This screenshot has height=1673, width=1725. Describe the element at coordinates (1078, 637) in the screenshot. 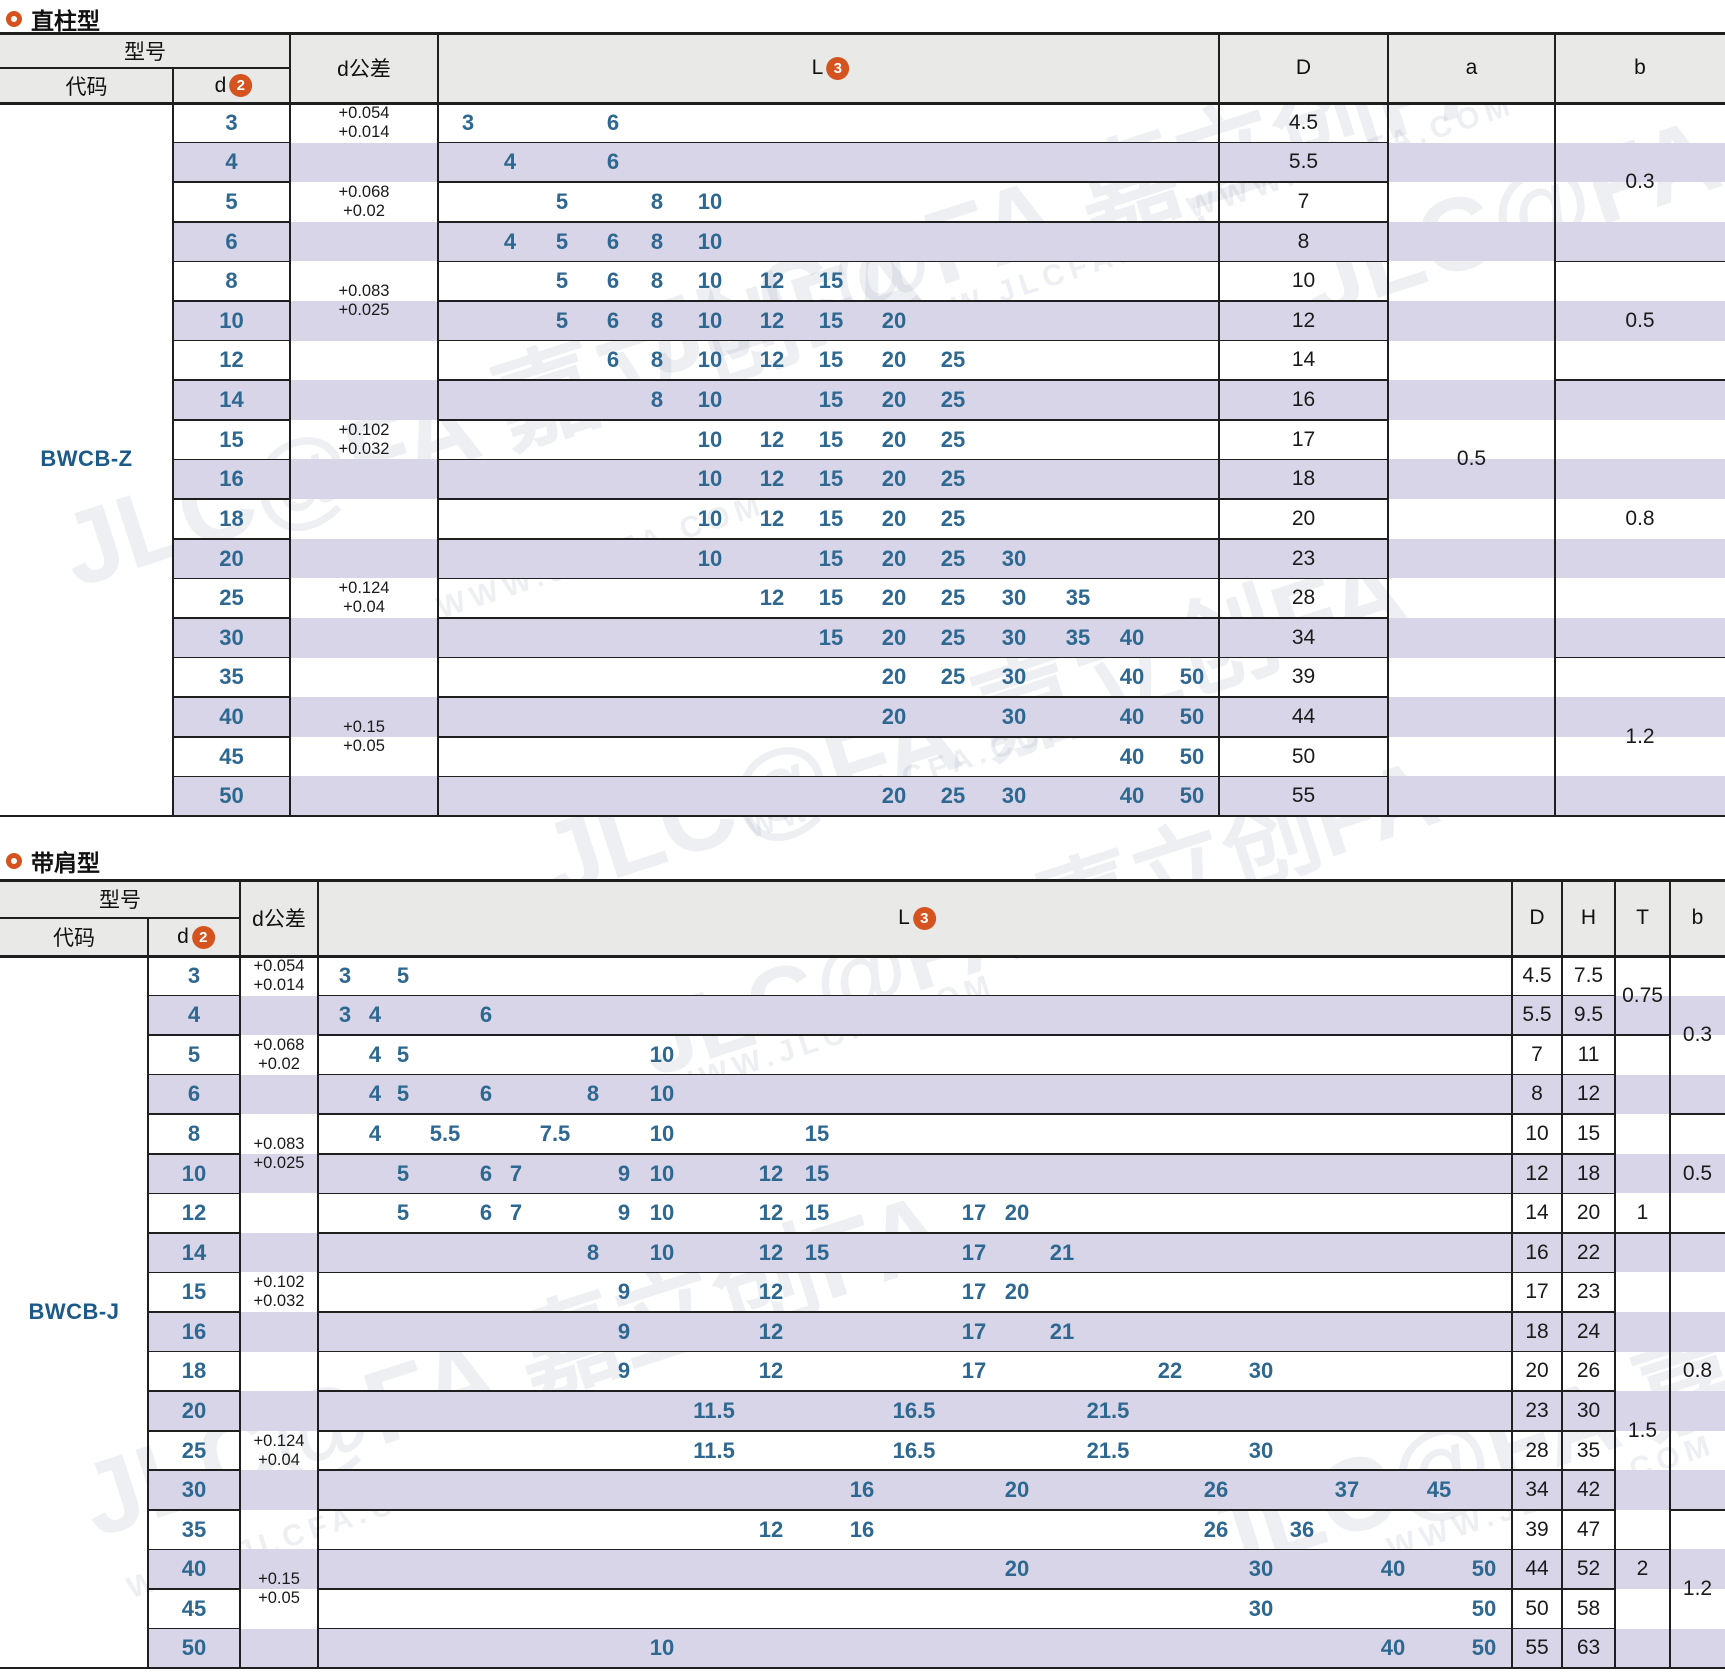

I see `l-value: 35` at that location.